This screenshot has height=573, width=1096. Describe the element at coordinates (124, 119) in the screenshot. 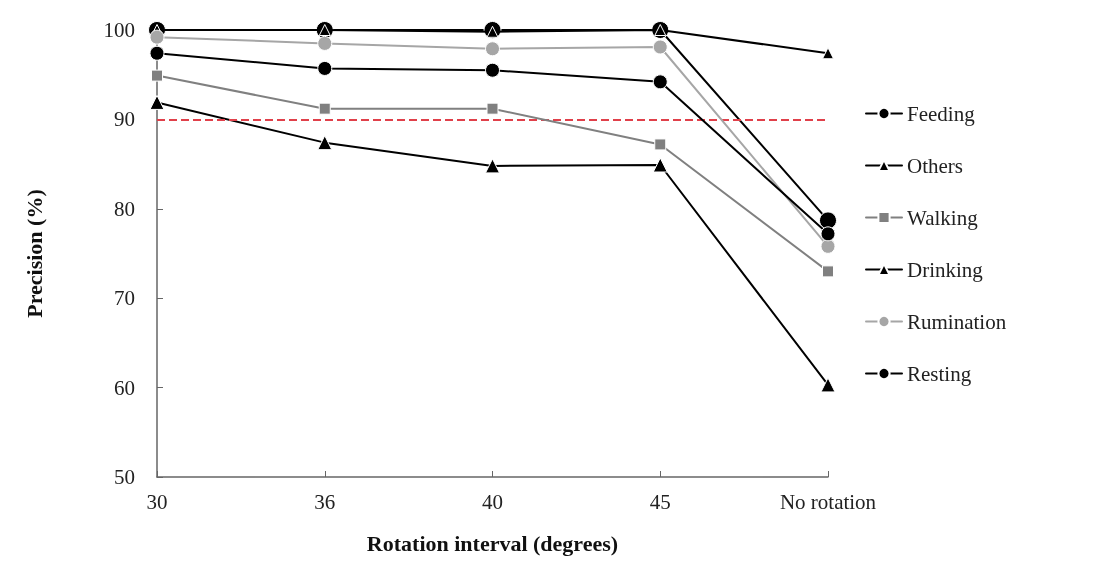

I see `y-tick-label: 90` at that location.